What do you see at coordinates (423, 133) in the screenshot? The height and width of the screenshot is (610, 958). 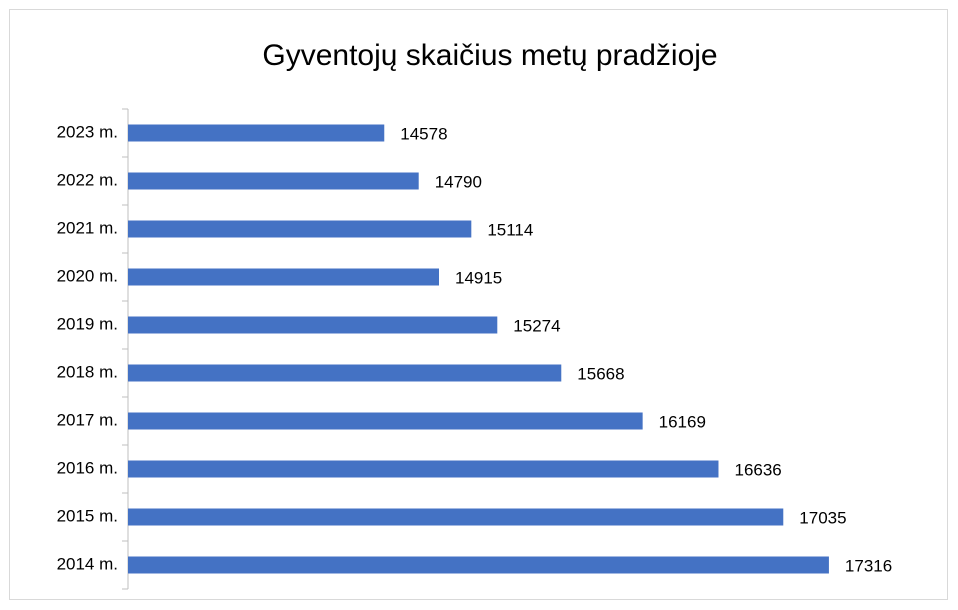 I see `data-label: 14578` at bounding box center [423, 133].